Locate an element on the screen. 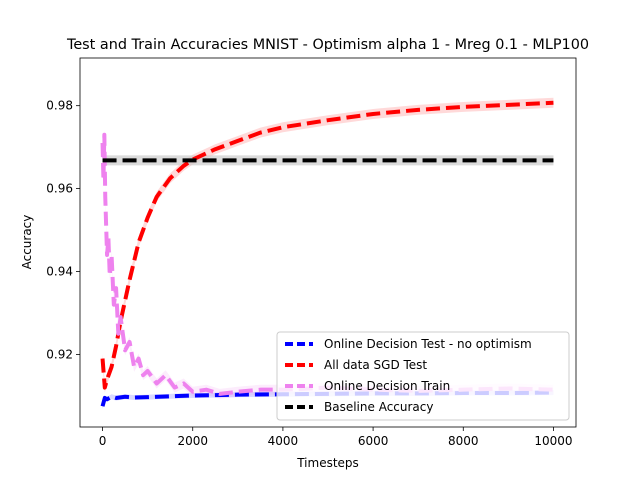 The image size is (640, 480). x-tick-label: 6000 is located at coordinates (373, 441).